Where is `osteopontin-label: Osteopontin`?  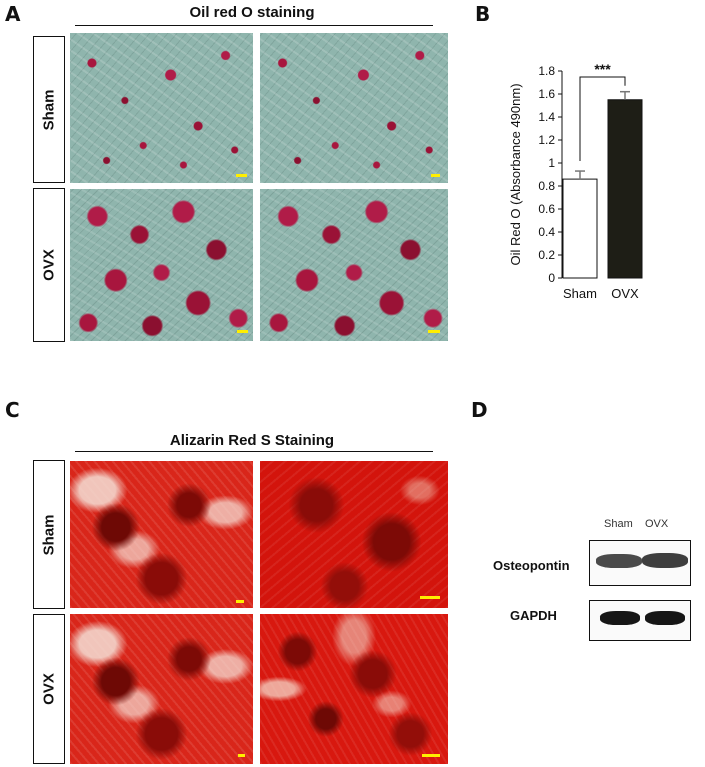
osteopontin-label: Osteopontin is located at coordinates (531, 565).